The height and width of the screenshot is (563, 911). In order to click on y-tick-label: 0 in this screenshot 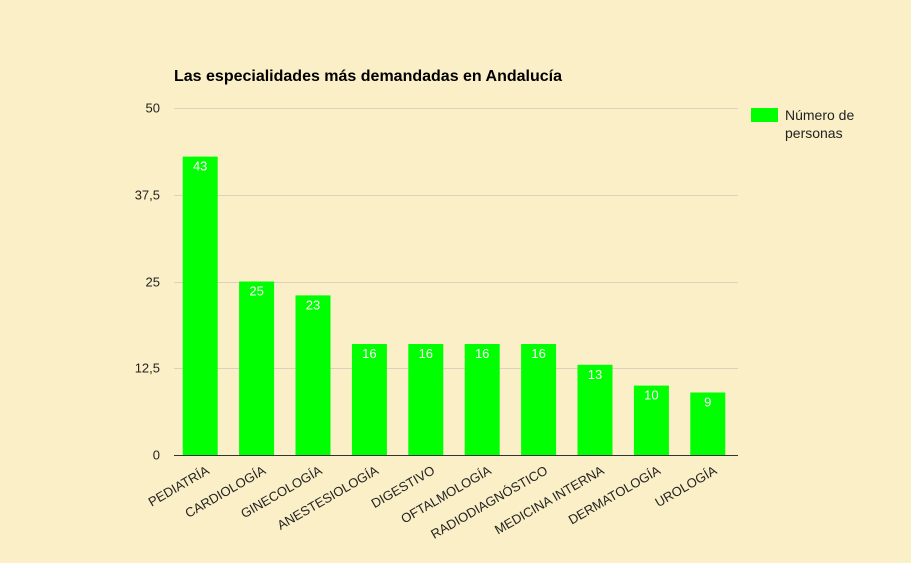, I will do `click(156, 455)`.